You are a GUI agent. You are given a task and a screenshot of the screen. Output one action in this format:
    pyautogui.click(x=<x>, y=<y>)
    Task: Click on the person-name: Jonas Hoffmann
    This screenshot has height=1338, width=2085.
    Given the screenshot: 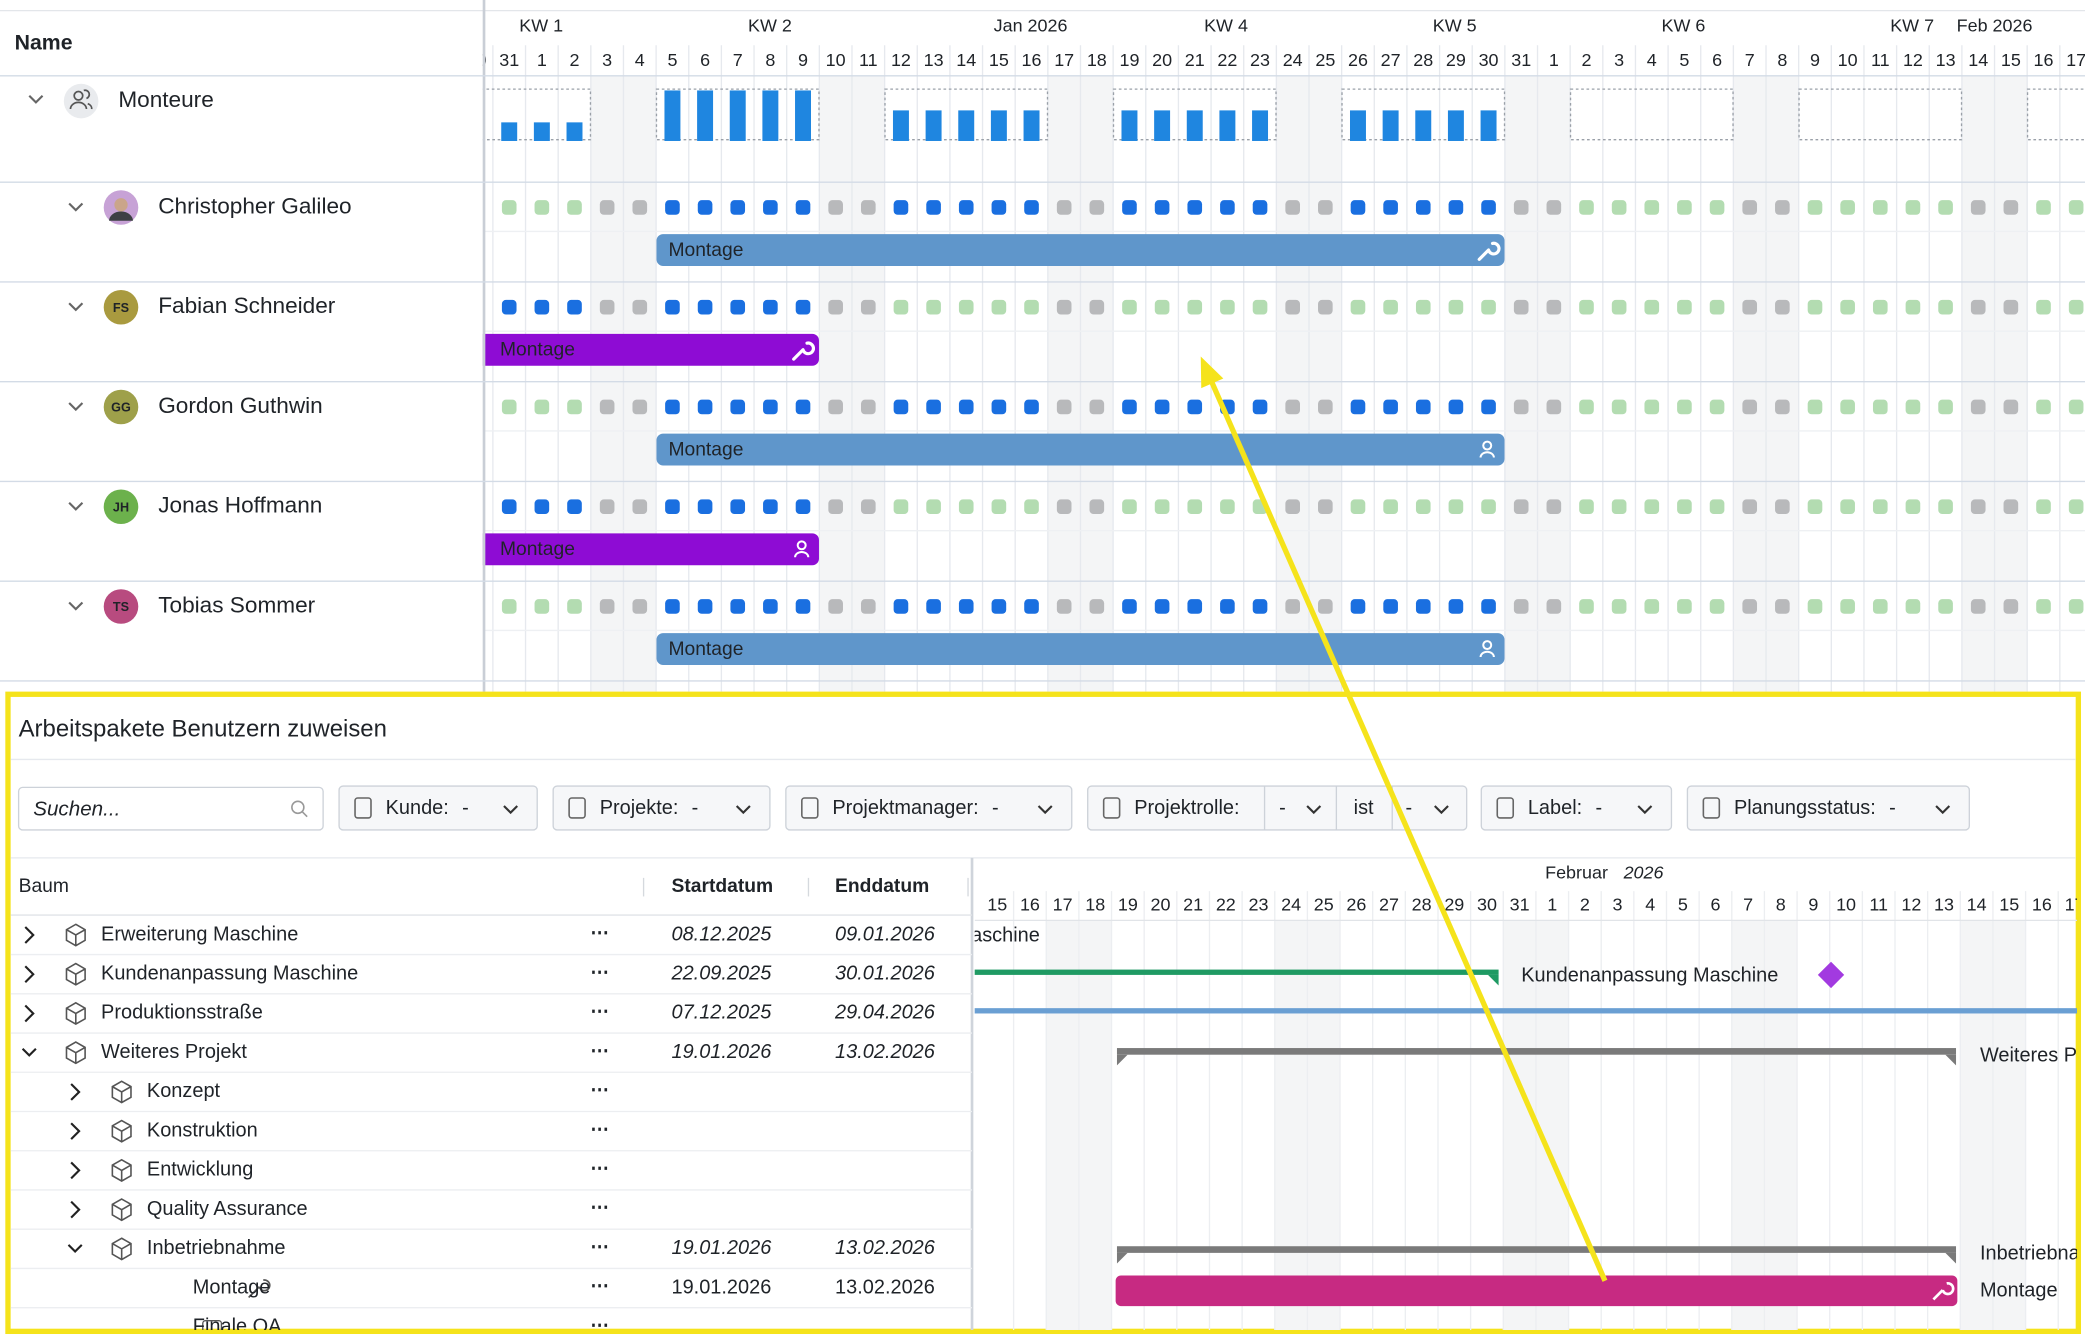 What is the action you would take?
    pyautogui.click(x=240, y=505)
    